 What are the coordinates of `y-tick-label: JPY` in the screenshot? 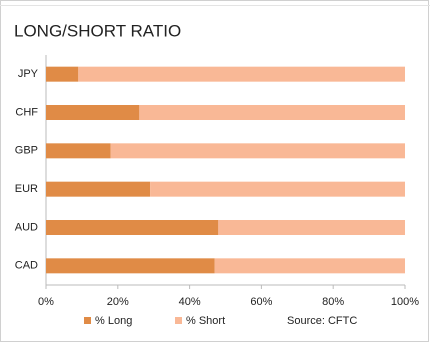 It's located at (28, 74).